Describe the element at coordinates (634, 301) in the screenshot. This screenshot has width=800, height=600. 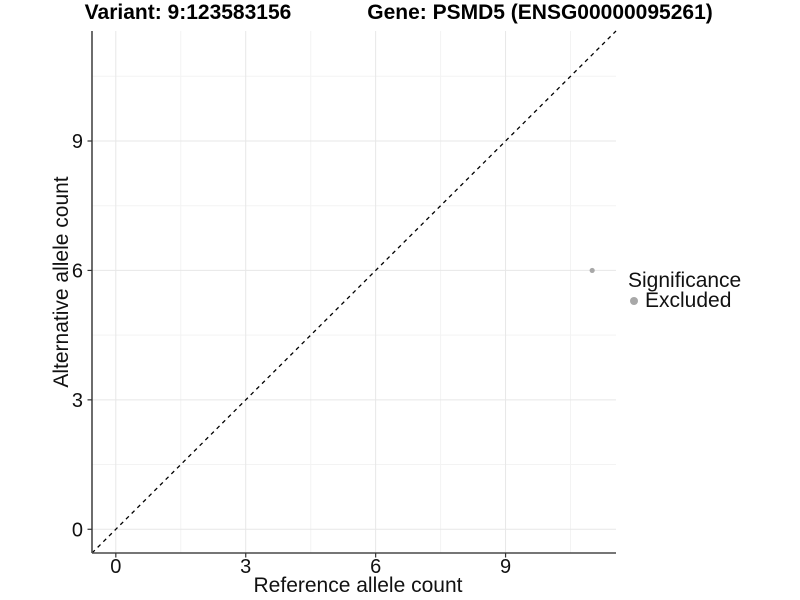
I see `legend-point-icon` at that location.